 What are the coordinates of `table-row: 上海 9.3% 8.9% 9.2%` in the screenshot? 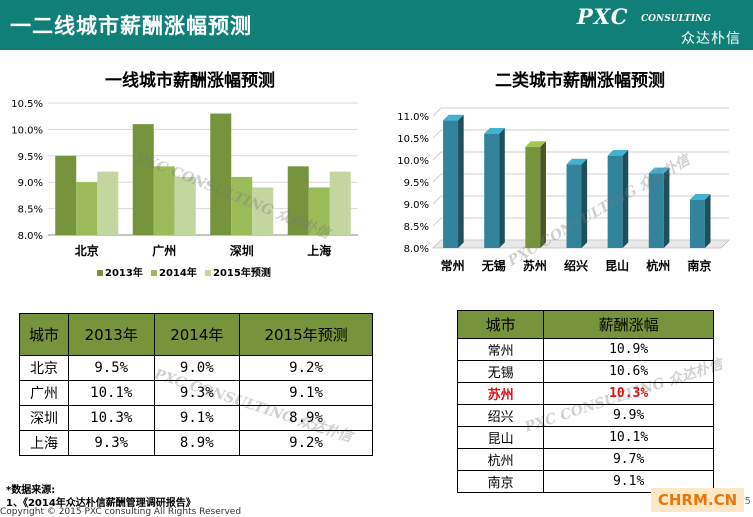 It's located at (196, 443).